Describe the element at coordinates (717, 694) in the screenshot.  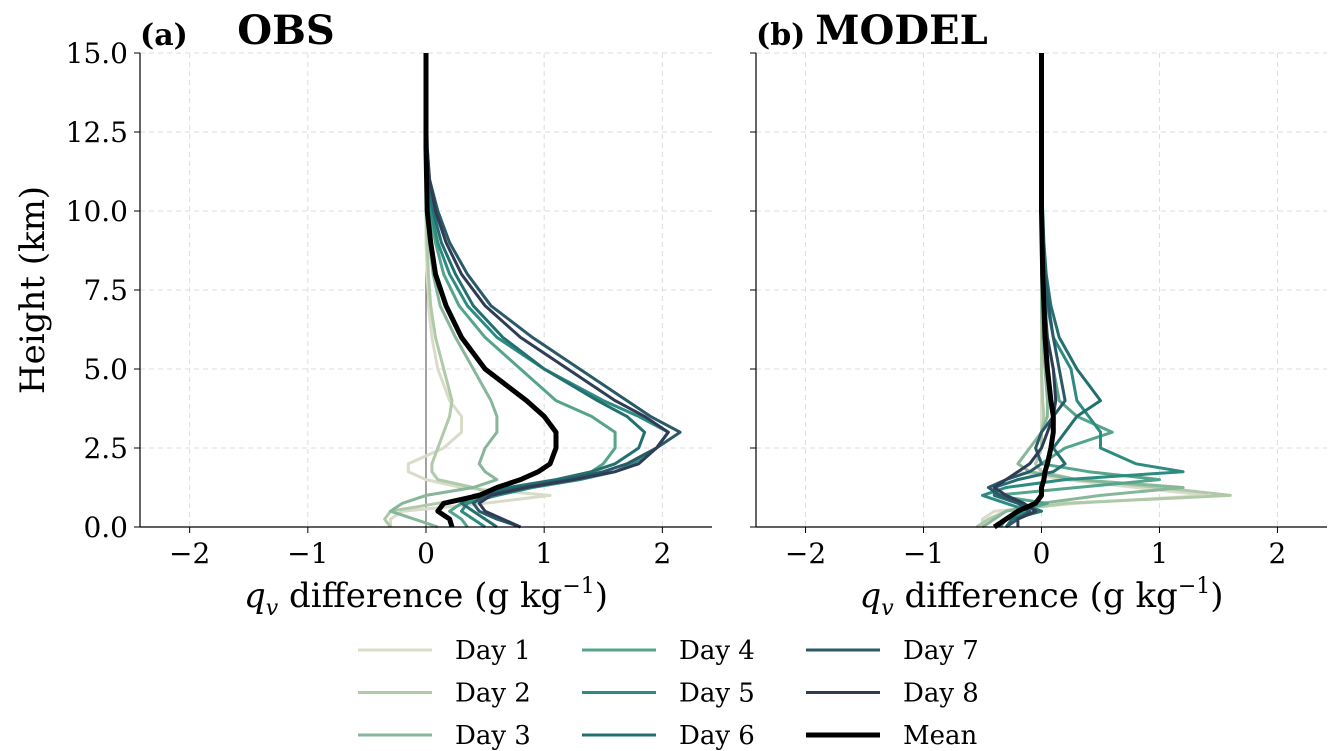
I see `legend-label: Day 5` at that location.